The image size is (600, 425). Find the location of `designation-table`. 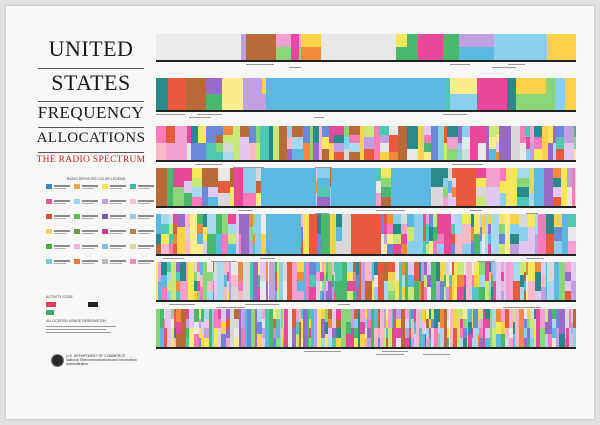

designation-table is located at coordinates (86, 332).